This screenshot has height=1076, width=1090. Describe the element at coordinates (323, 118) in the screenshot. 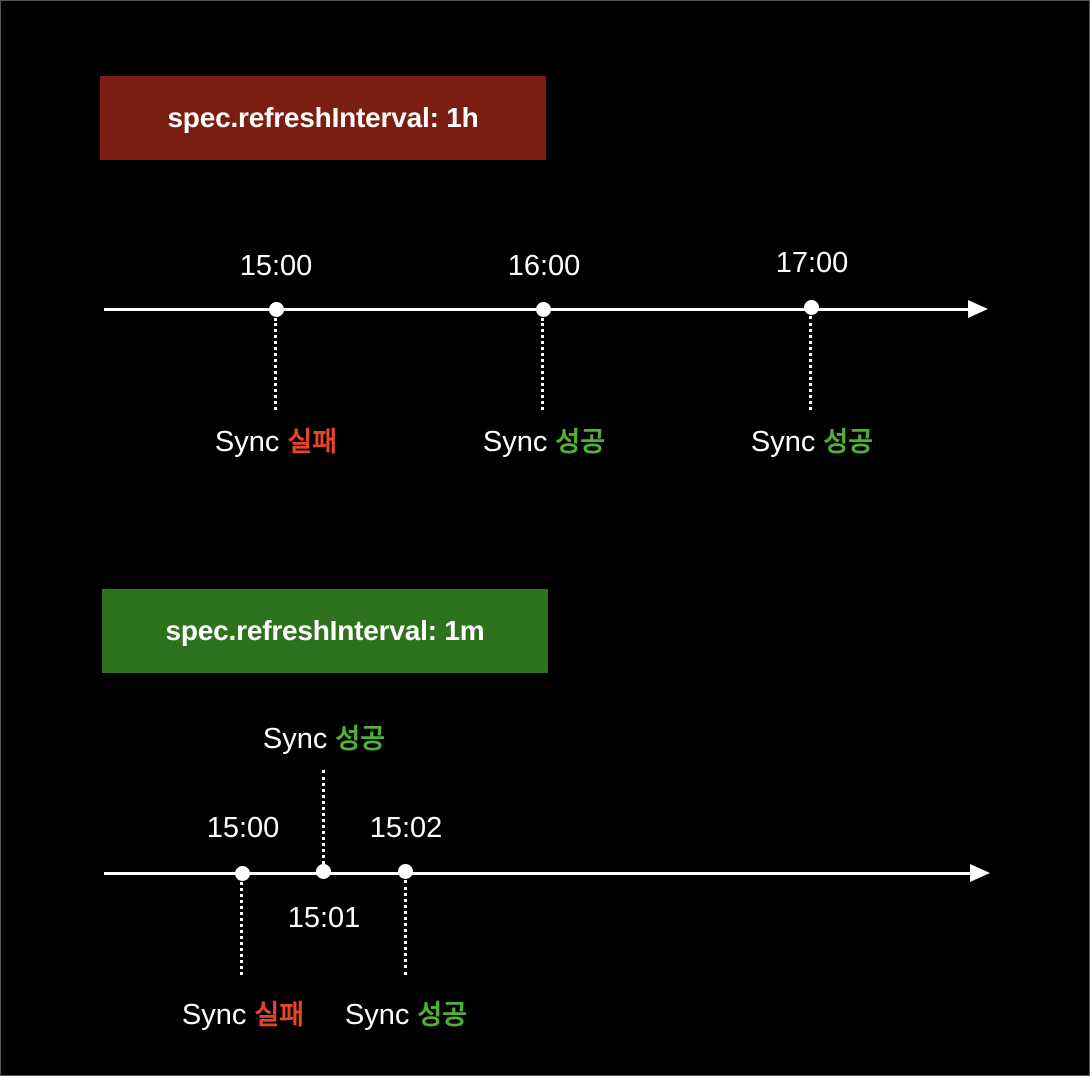

I see `banner-1h: spec.refreshInterval: 1h` at that location.